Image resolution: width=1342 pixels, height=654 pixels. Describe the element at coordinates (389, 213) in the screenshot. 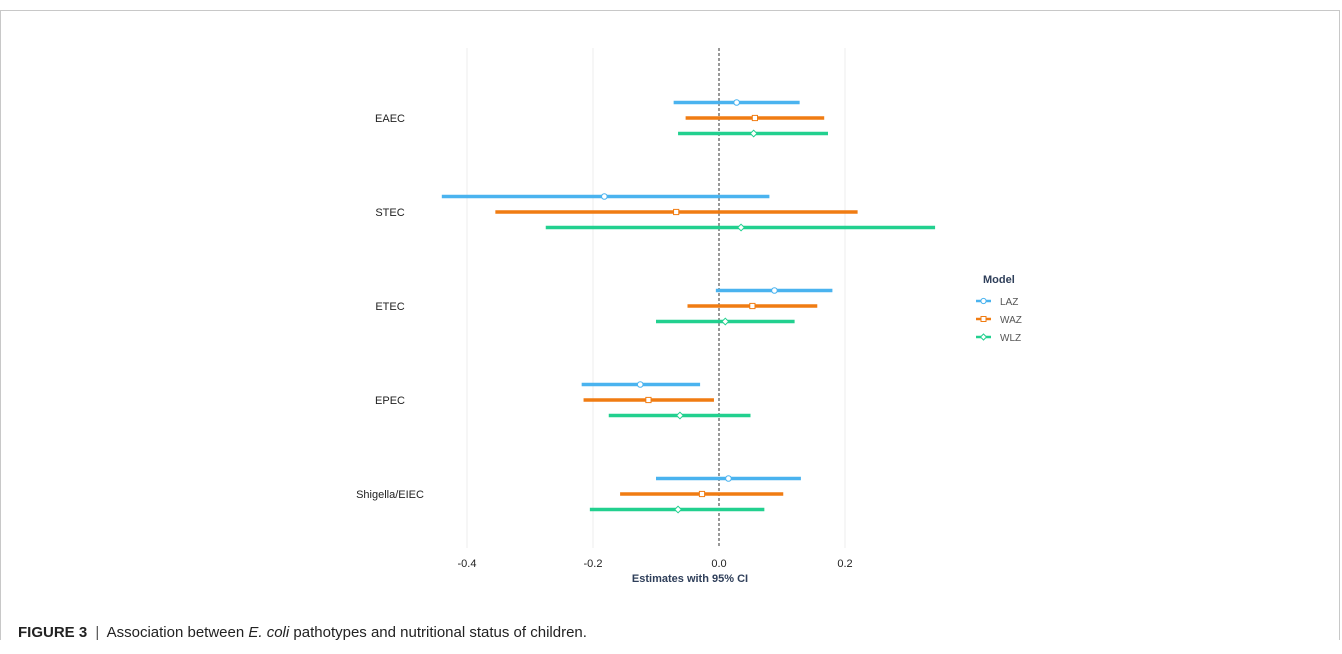

I see `category-label: STEC` at that location.